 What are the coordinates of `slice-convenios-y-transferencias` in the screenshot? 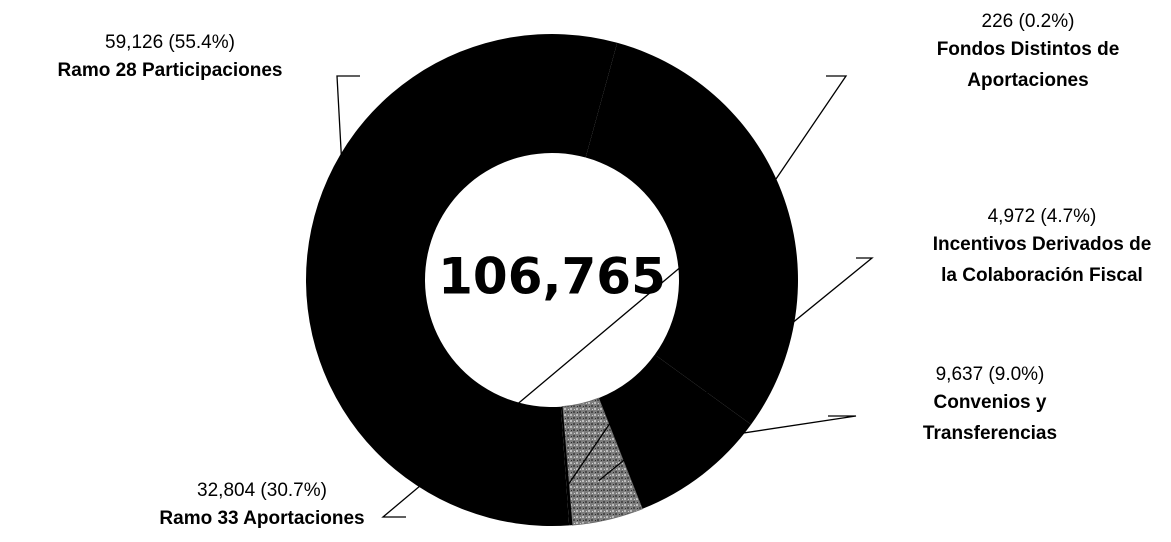 It's located at (675, 431).